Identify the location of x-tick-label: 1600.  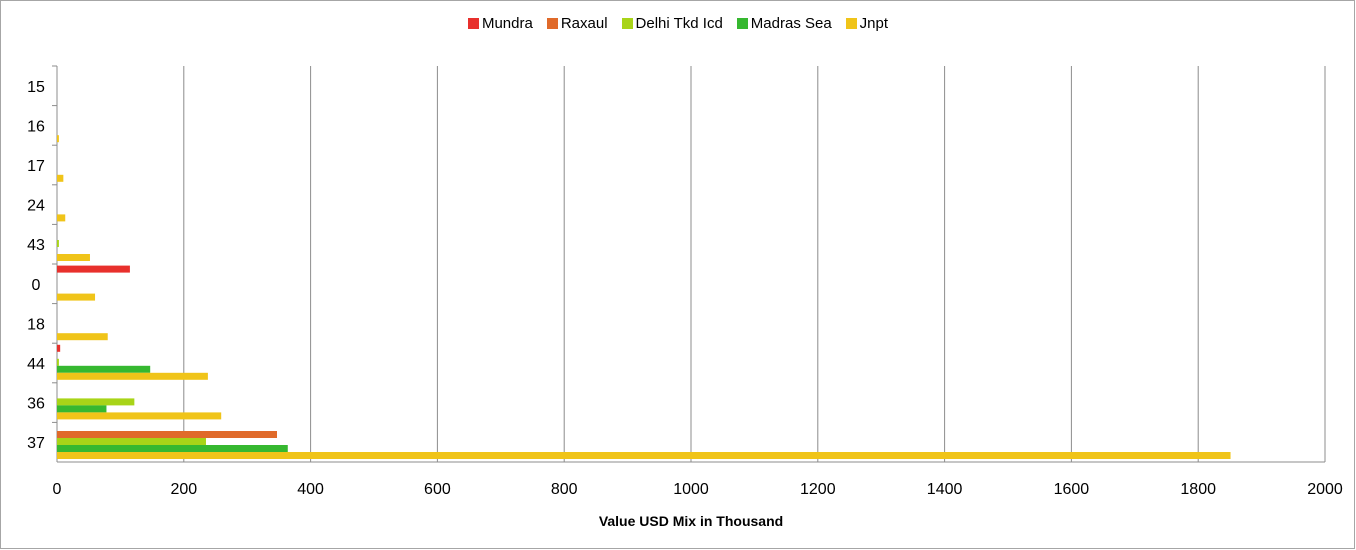
(1072, 489).